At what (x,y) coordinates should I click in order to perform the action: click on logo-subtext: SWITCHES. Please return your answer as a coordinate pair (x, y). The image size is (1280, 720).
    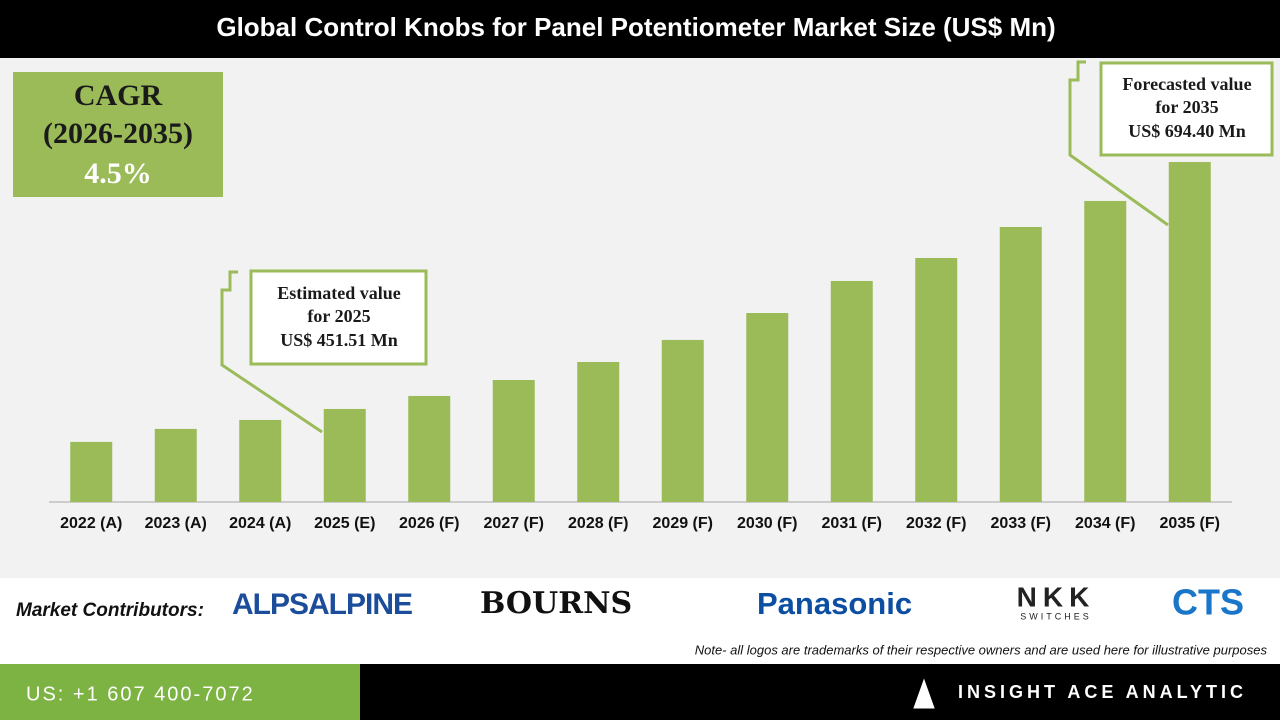
    Looking at the image, I should click on (1056, 616).